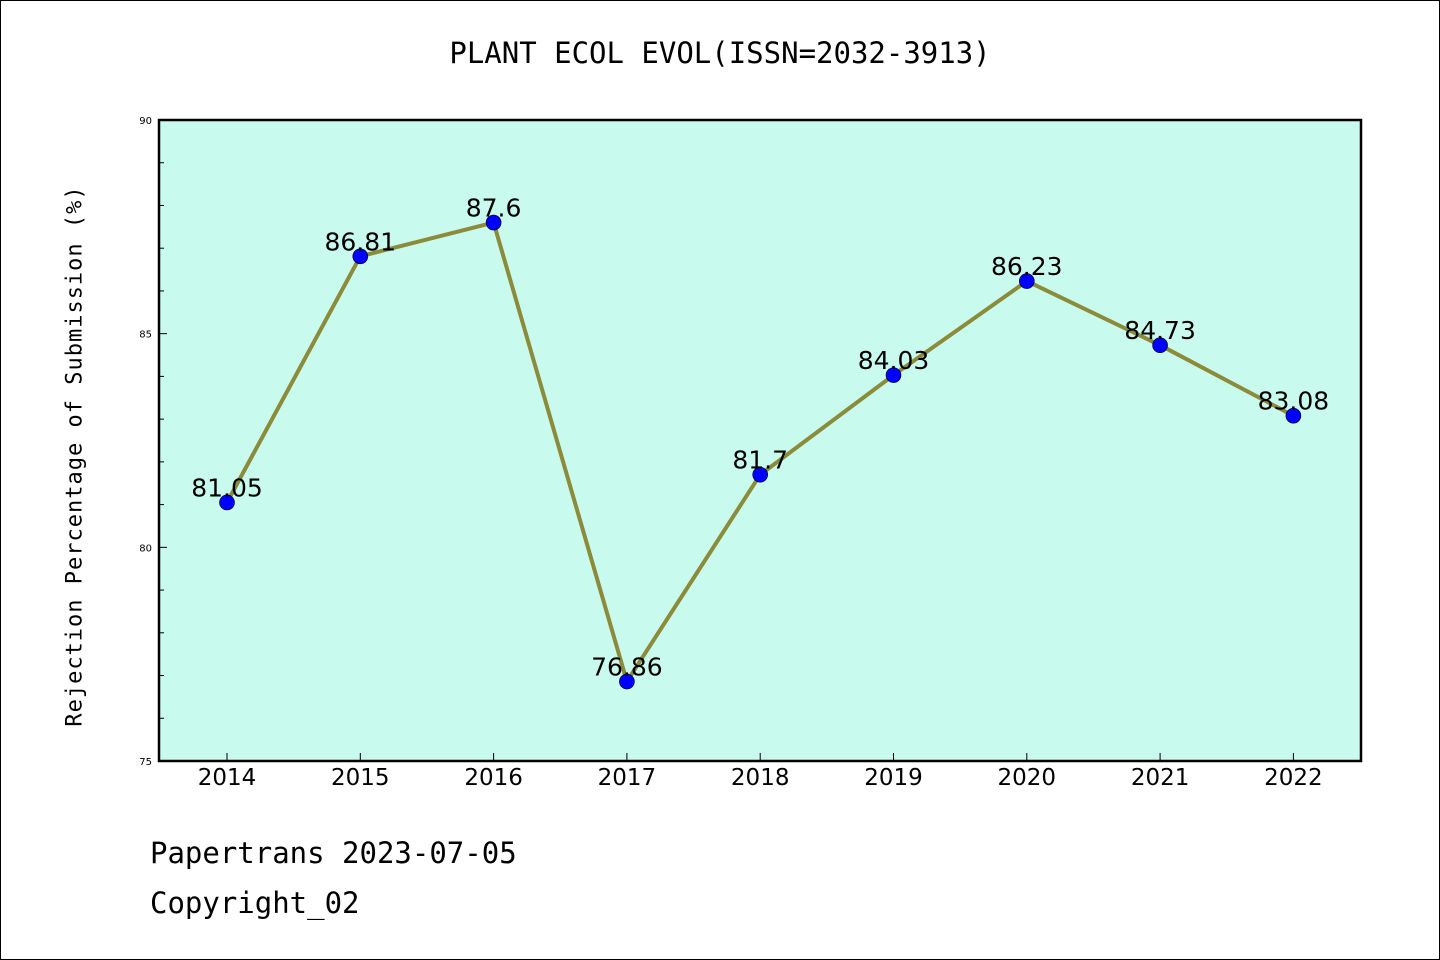 Image resolution: width=1440 pixels, height=960 pixels. Describe the element at coordinates (227, 778) in the screenshot. I see `x-tick-label: 2014` at that location.